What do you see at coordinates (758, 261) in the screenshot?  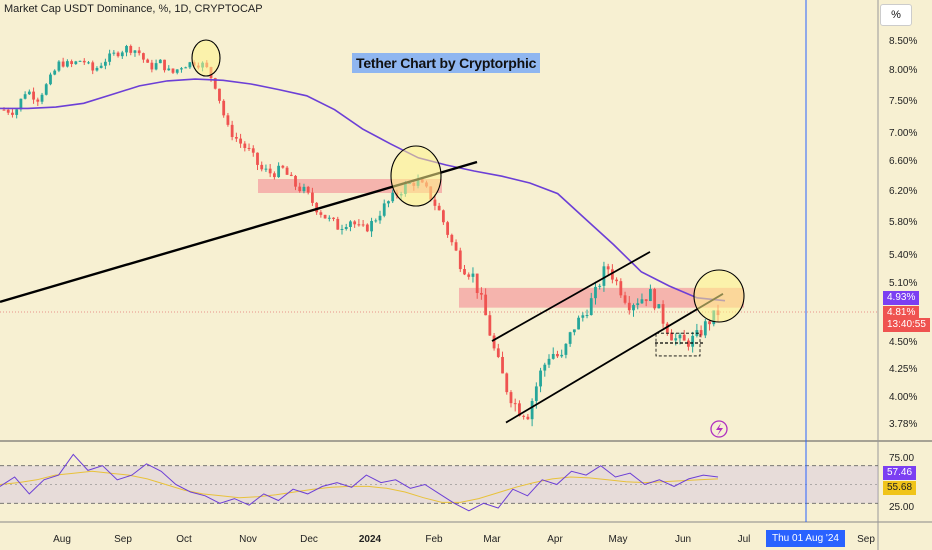 I see `misc-overlays` at bounding box center [758, 261].